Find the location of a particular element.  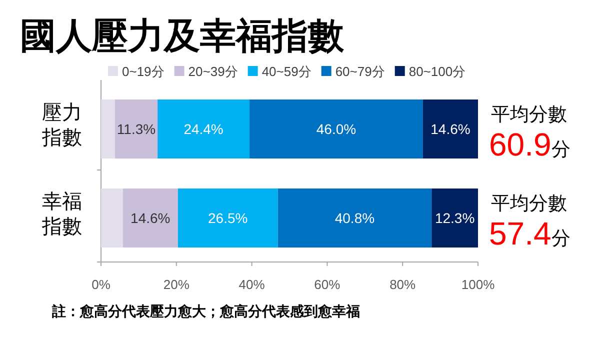

x-tick-label: 20% is located at coordinates (176, 284).